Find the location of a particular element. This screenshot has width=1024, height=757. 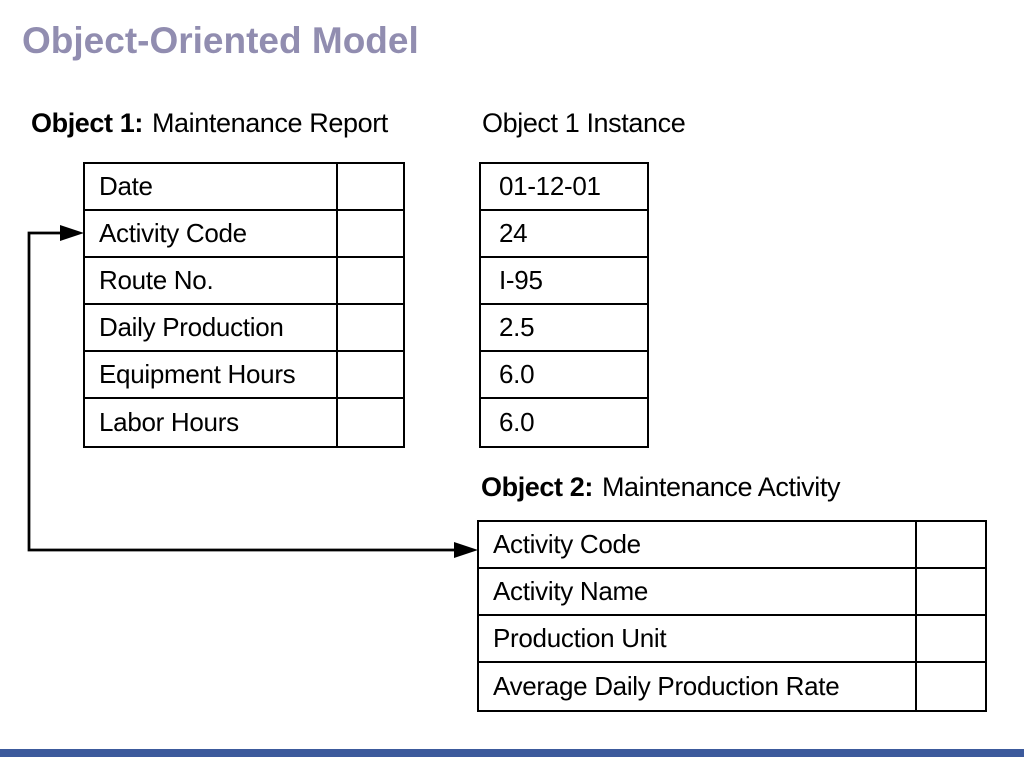

field-label-cell: Labor Hours is located at coordinates (211, 422).